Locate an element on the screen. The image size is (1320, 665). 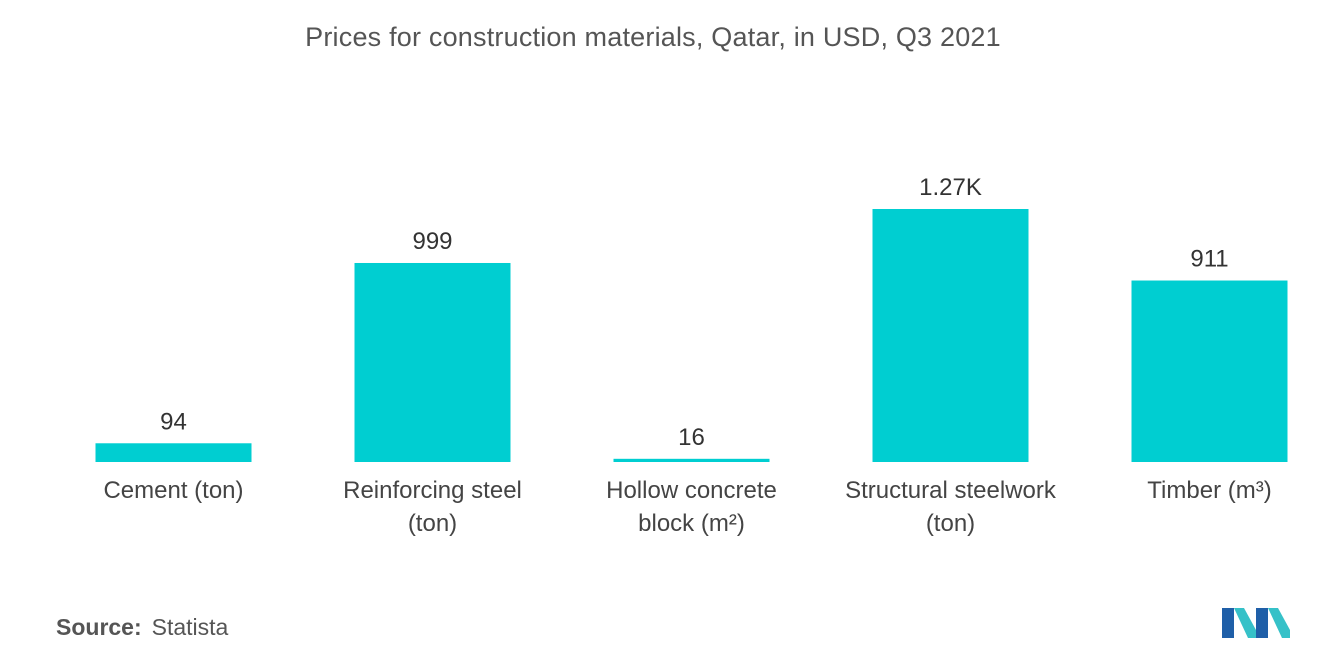
category-label-1-line-1: (ton) is located at coordinates (432, 523).